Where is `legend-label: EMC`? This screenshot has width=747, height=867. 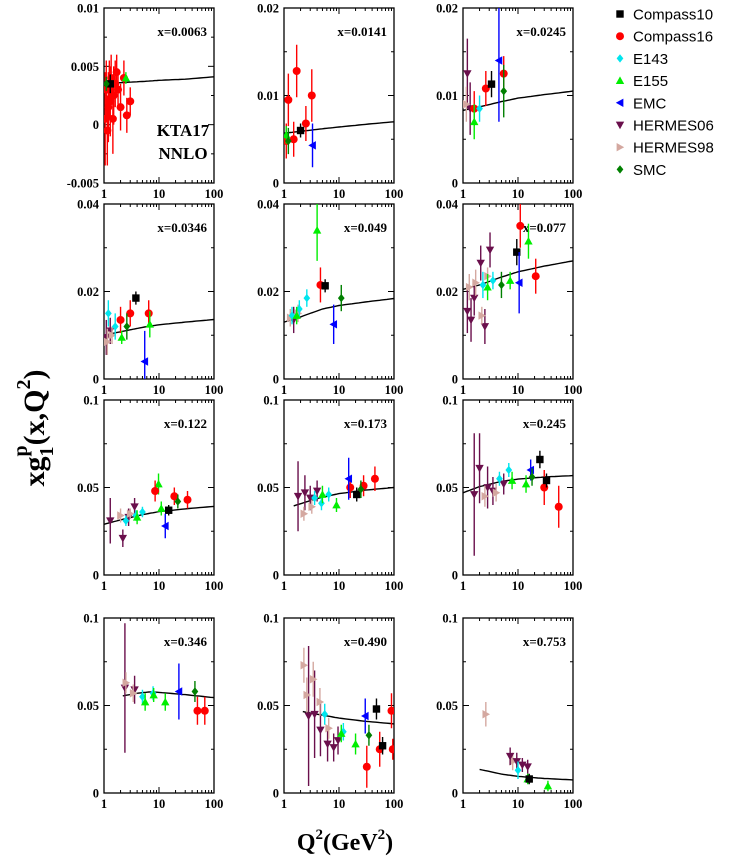 legend-label: EMC is located at coordinates (650, 103).